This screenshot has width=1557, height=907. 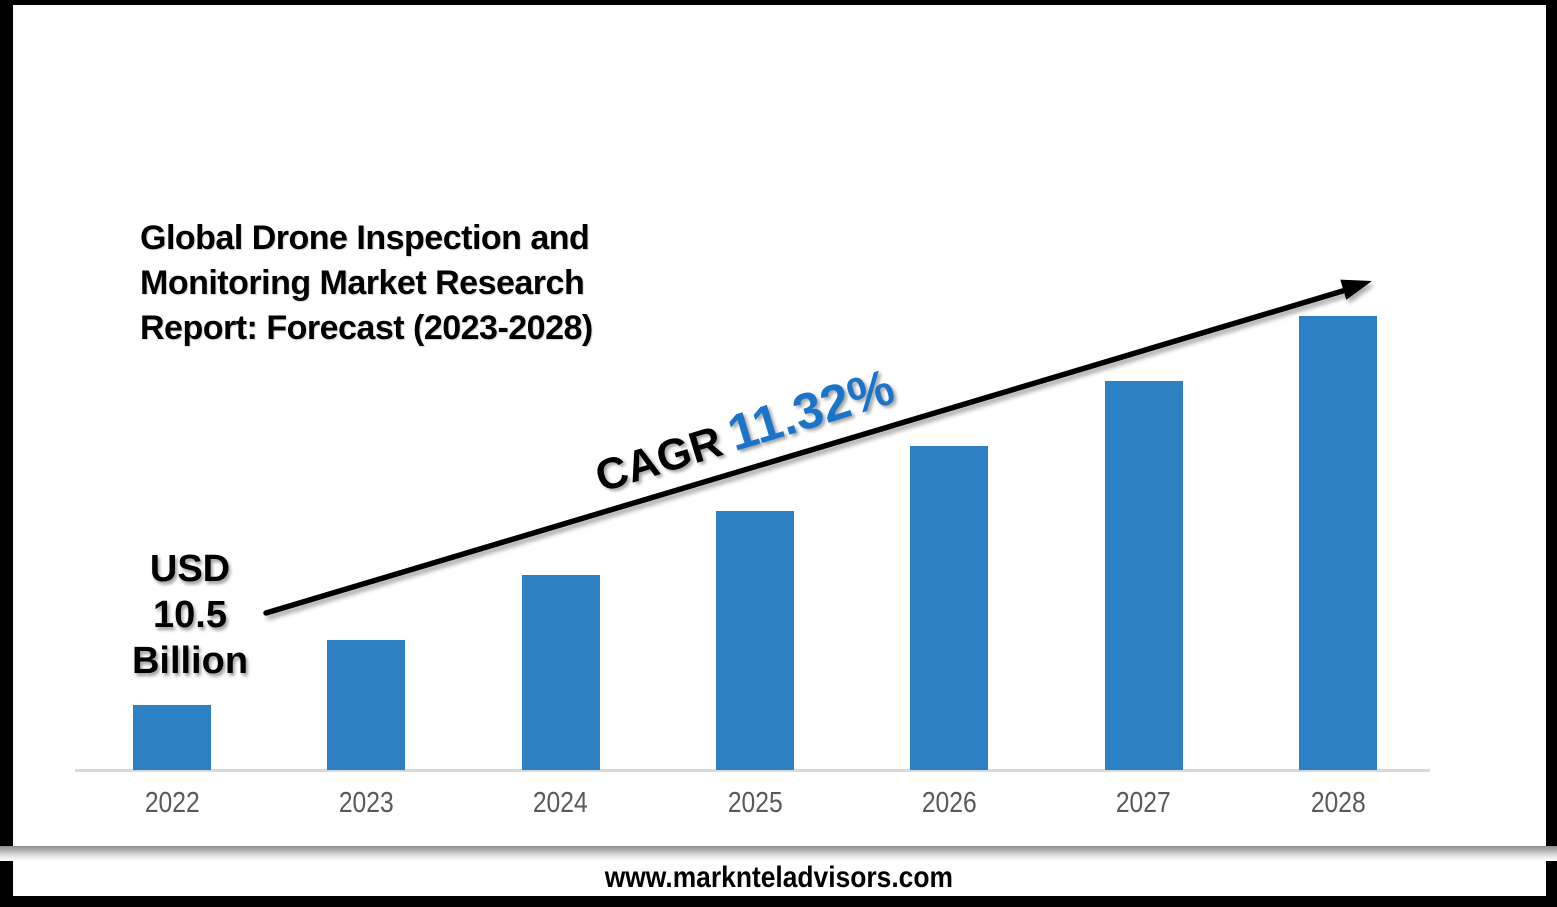 I want to click on bar-2026, so click(x=949, y=607).